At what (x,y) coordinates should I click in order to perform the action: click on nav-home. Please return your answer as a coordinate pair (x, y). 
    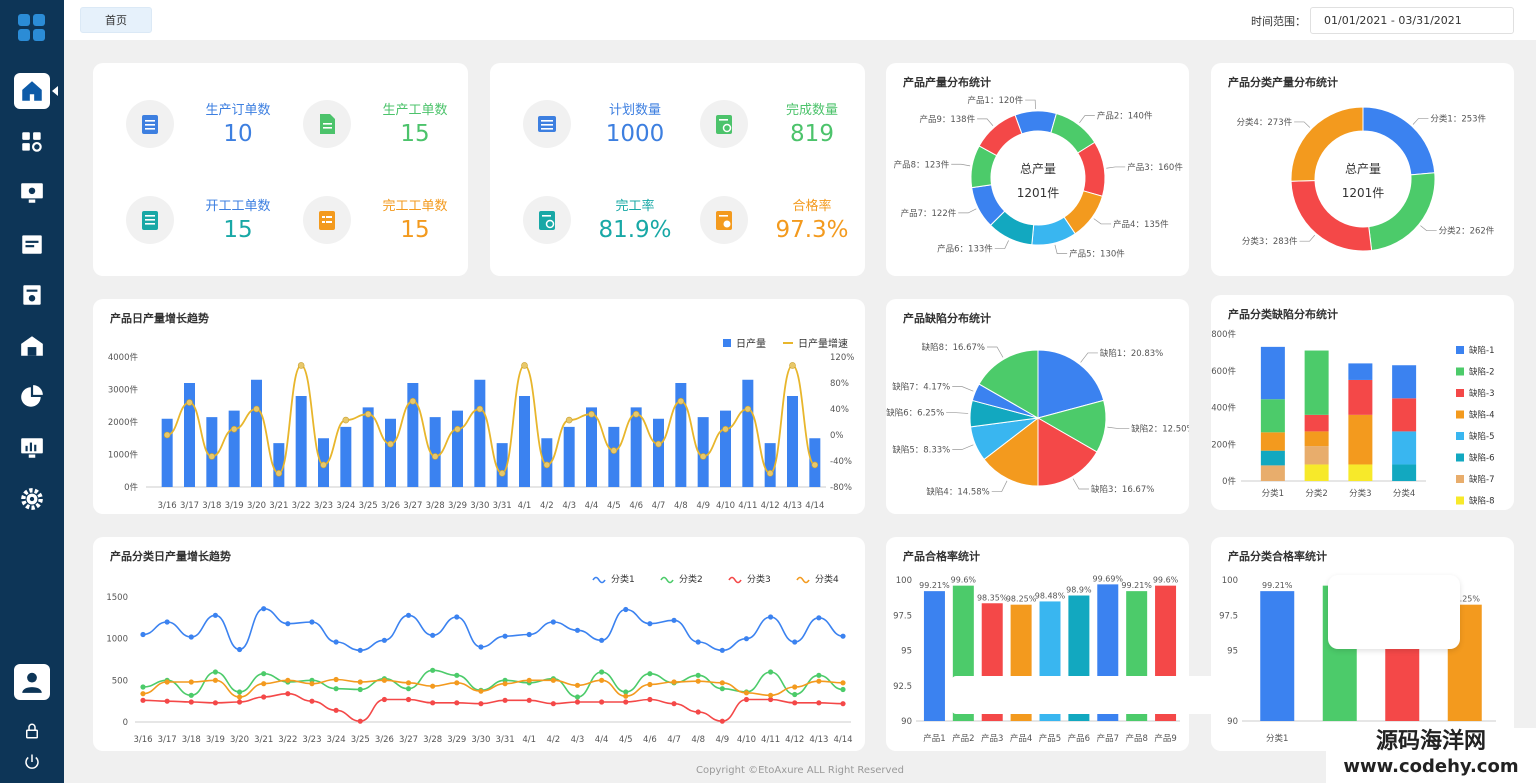
    Looking at the image, I should click on (32, 91).